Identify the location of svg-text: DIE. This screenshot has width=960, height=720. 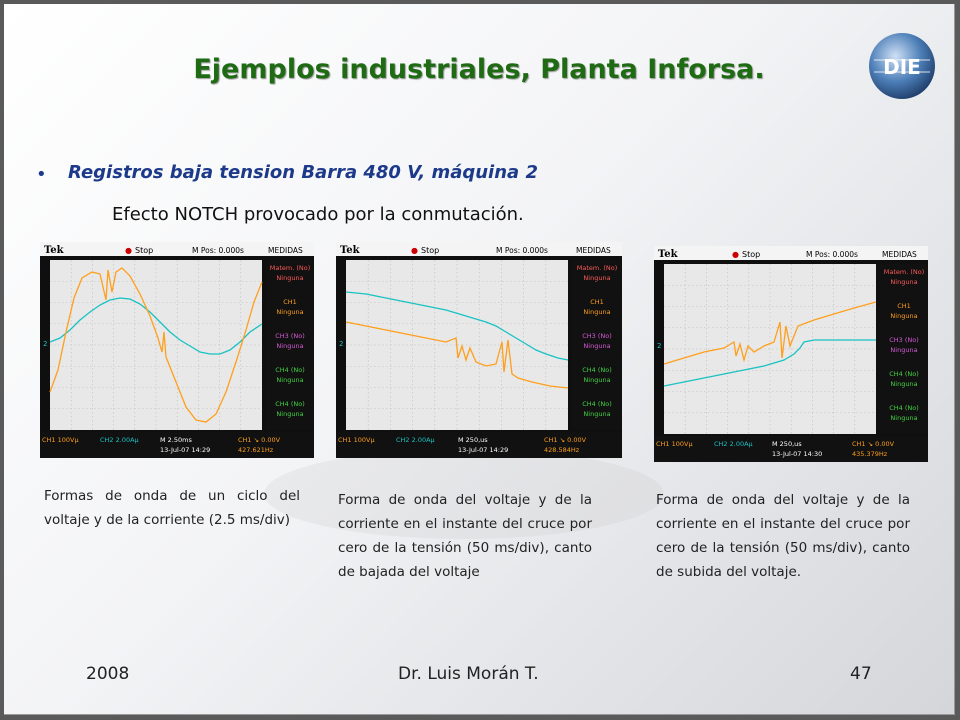
(902, 67).